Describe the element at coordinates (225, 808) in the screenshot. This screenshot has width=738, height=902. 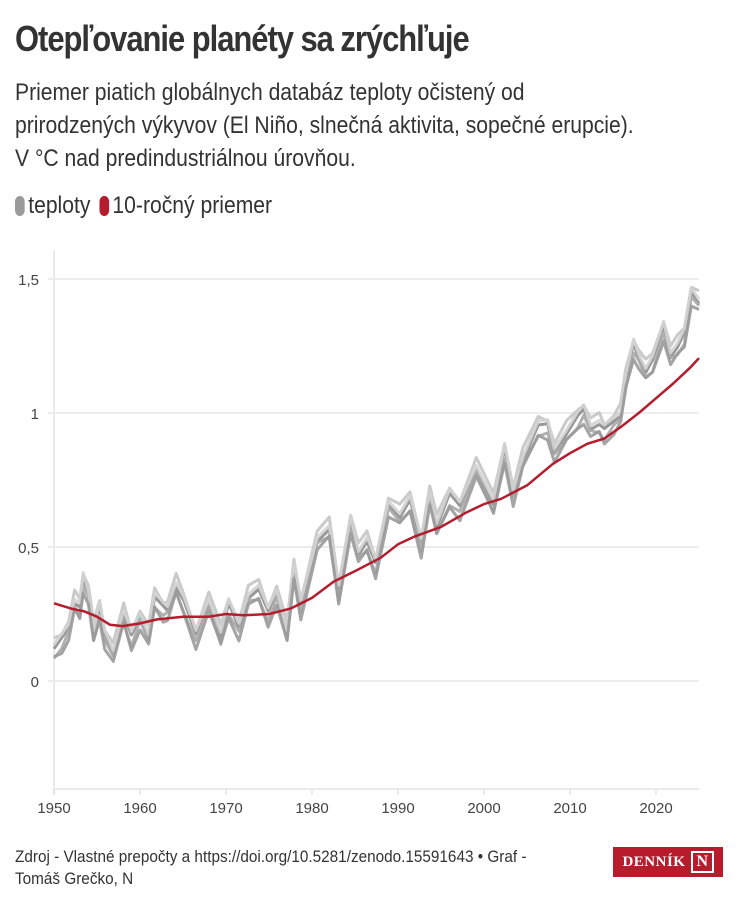
I see `x-tick-label: 1970` at that location.